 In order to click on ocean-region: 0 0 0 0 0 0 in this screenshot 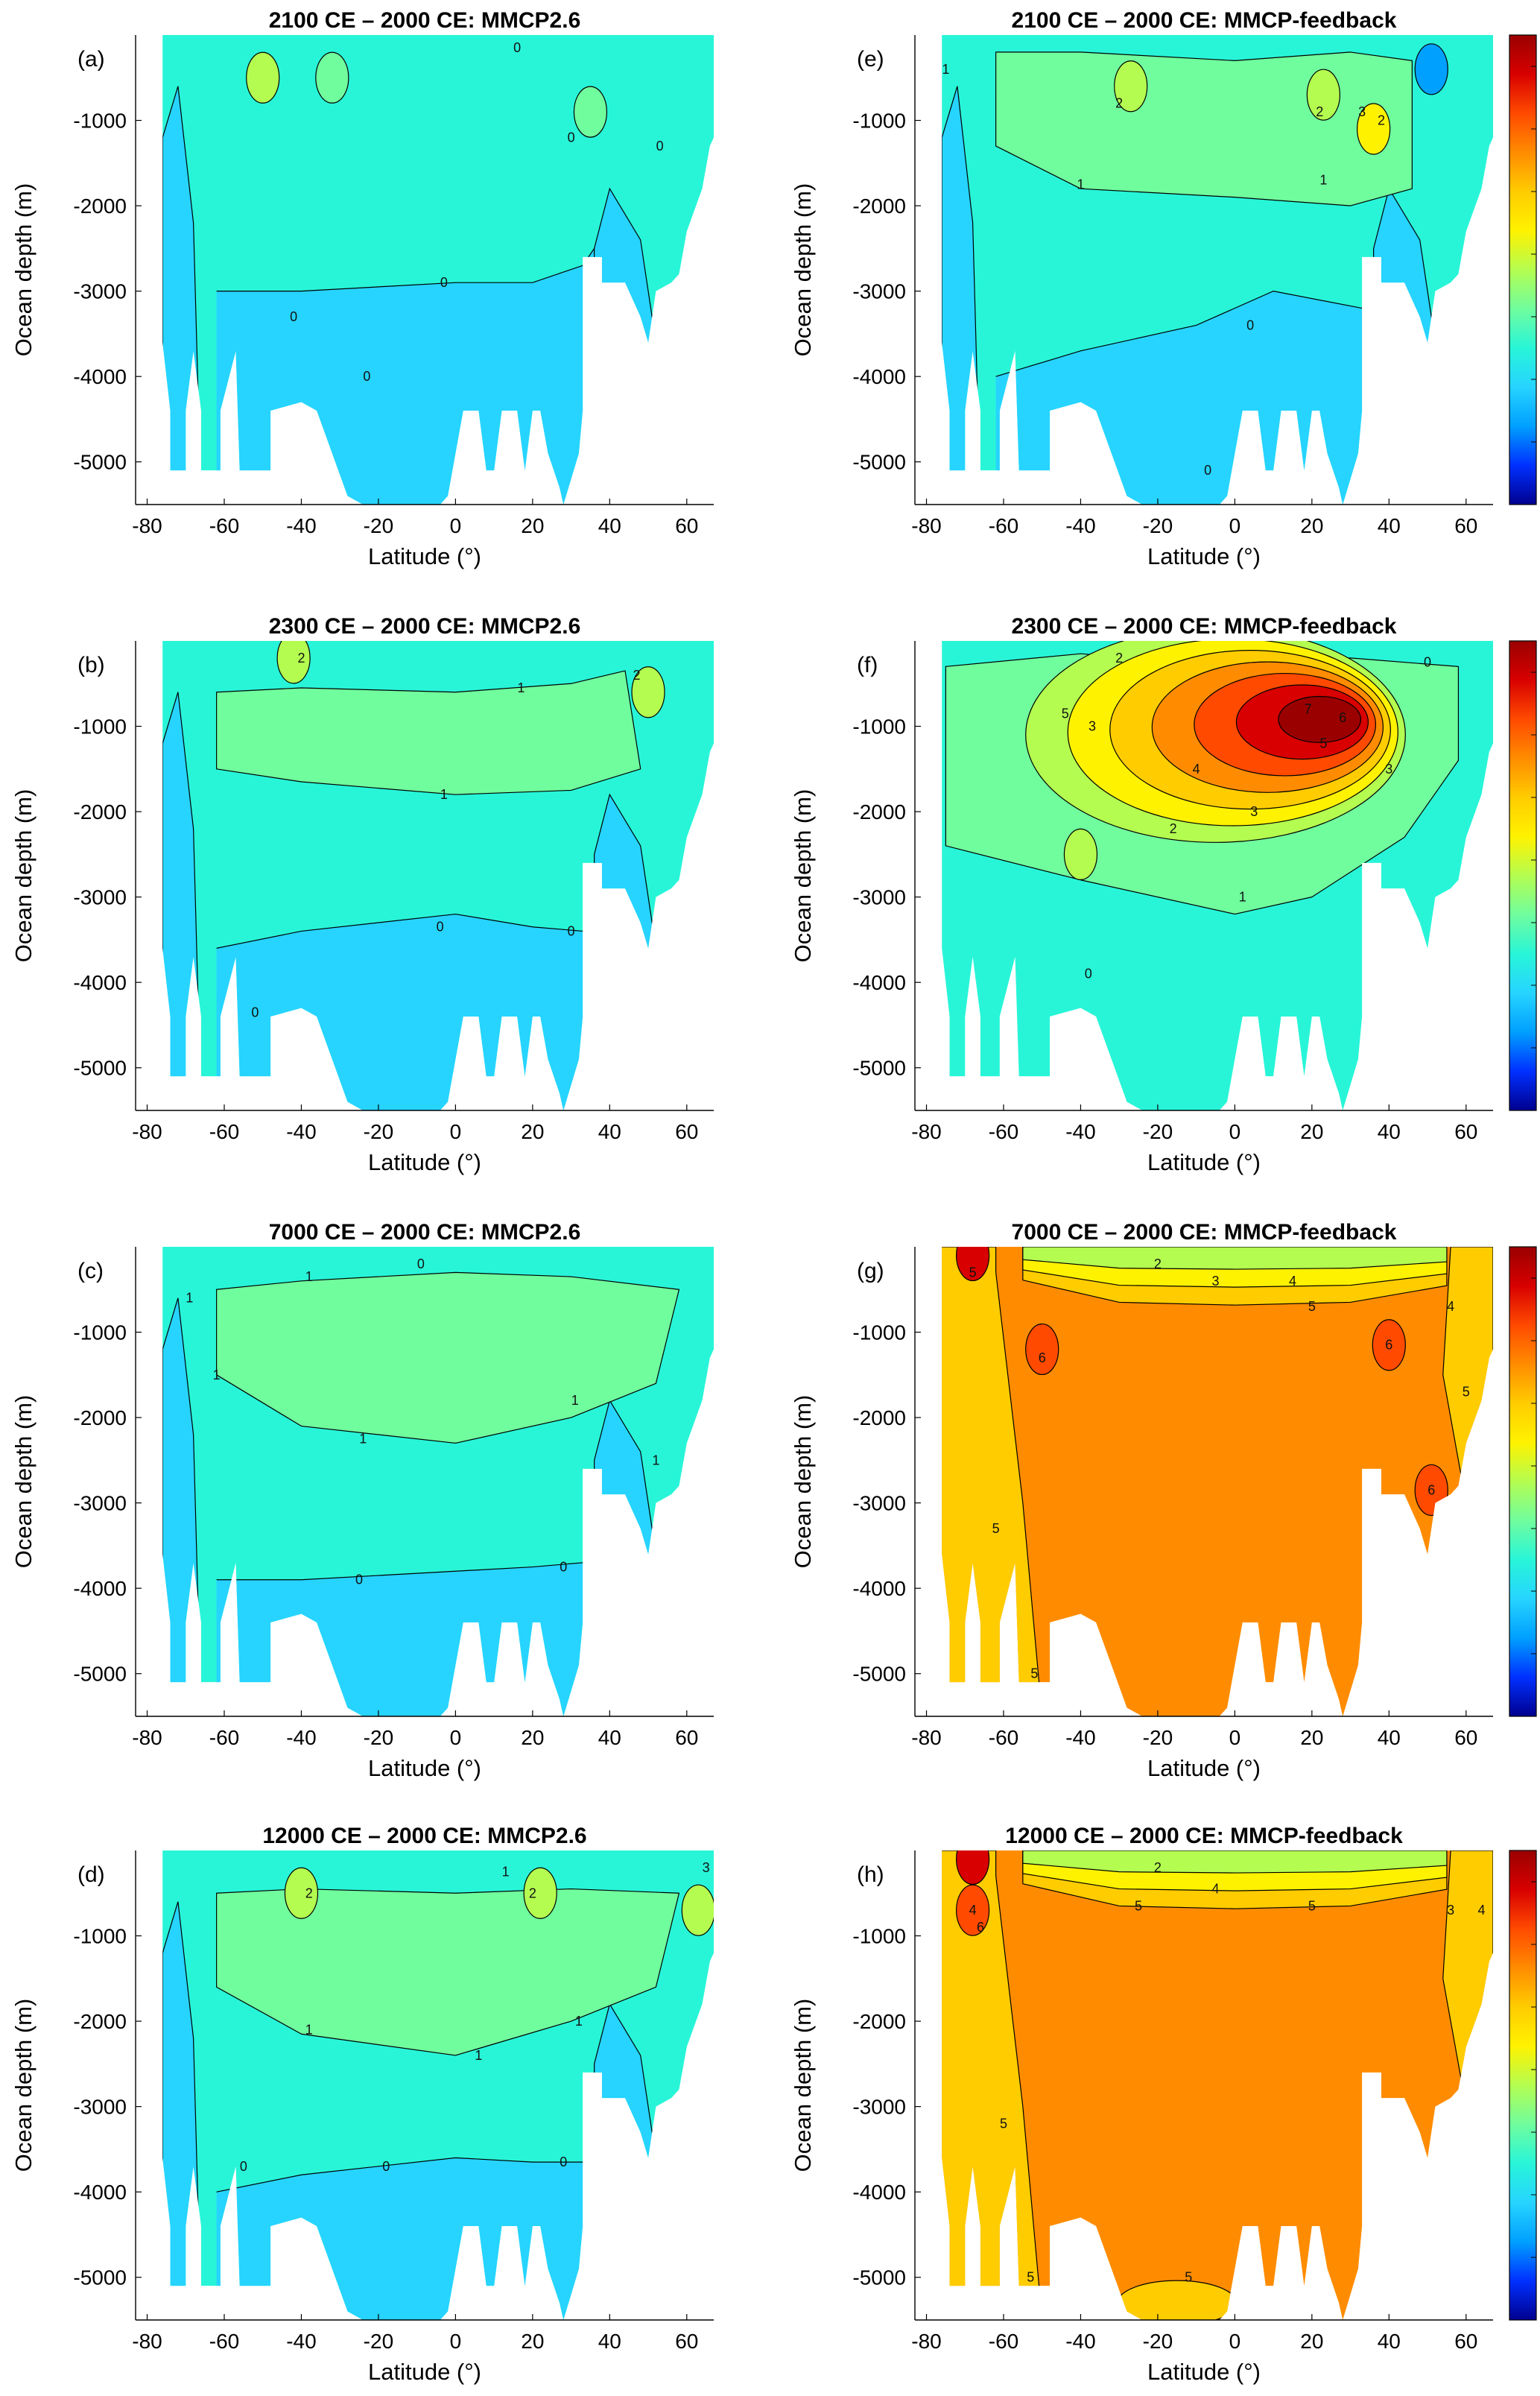, I will do `click(425, 270)`.